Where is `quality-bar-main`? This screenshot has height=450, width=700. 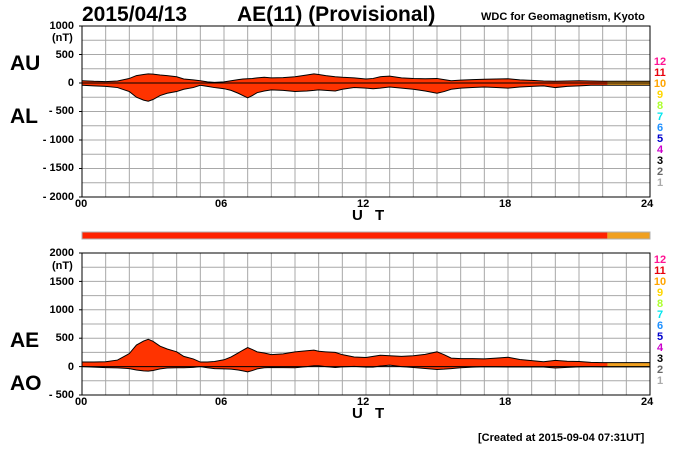 quality-bar-main is located at coordinates (345, 235).